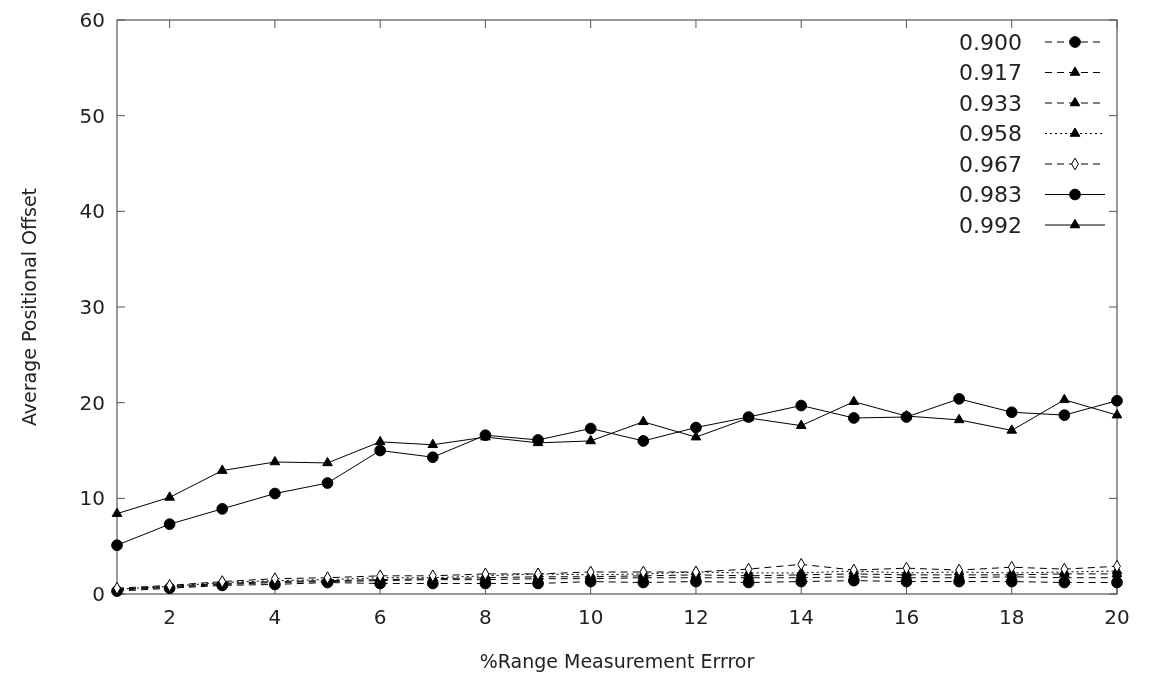 The width and height of the screenshot is (1152, 689). Describe the element at coordinates (990, 42) in the screenshot. I see `legend-label: 0.900` at that location.